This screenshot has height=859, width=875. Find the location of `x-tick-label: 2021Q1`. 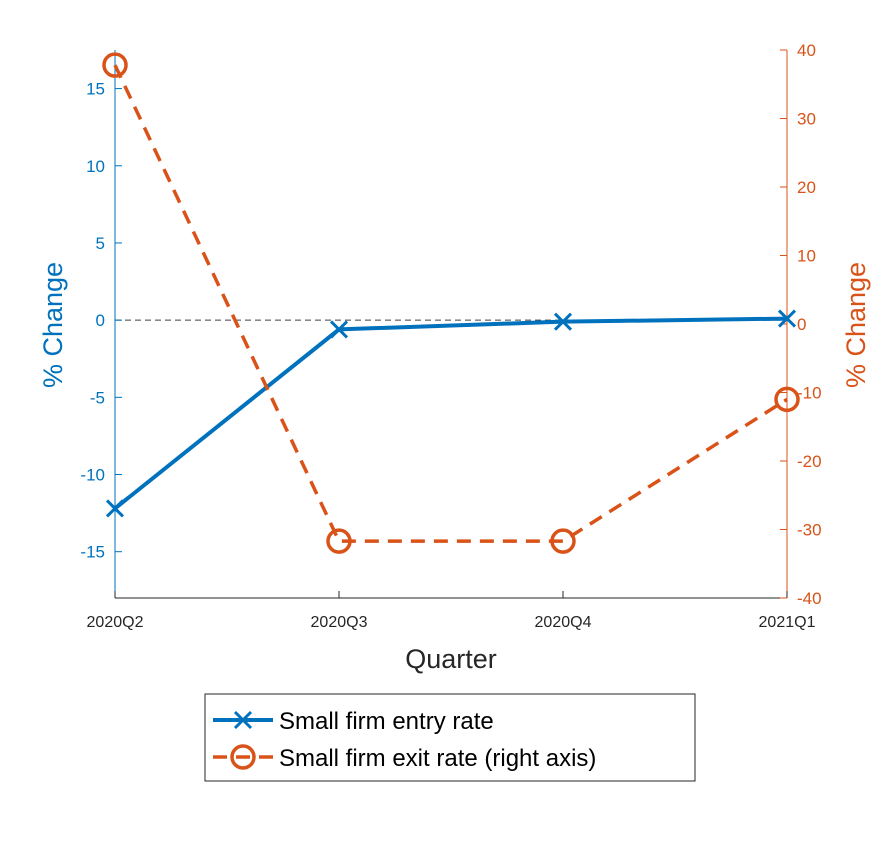

x-tick-label: 2021Q1 is located at coordinates (787, 622).